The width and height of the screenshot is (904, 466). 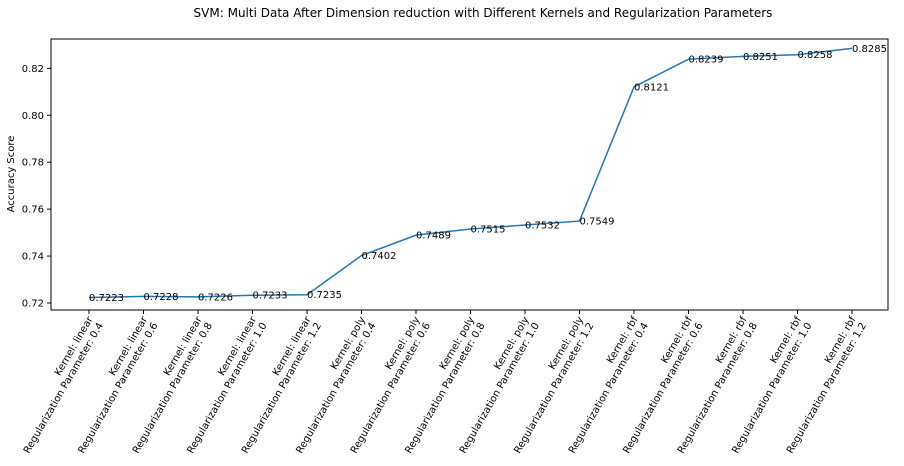 What do you see at coordinates (36, 186) in the screenshot?
I see `y-axis-ticks: 0.72 0.74 0.76 0.78 0.80 0.82` at bounding box center [36, 186].